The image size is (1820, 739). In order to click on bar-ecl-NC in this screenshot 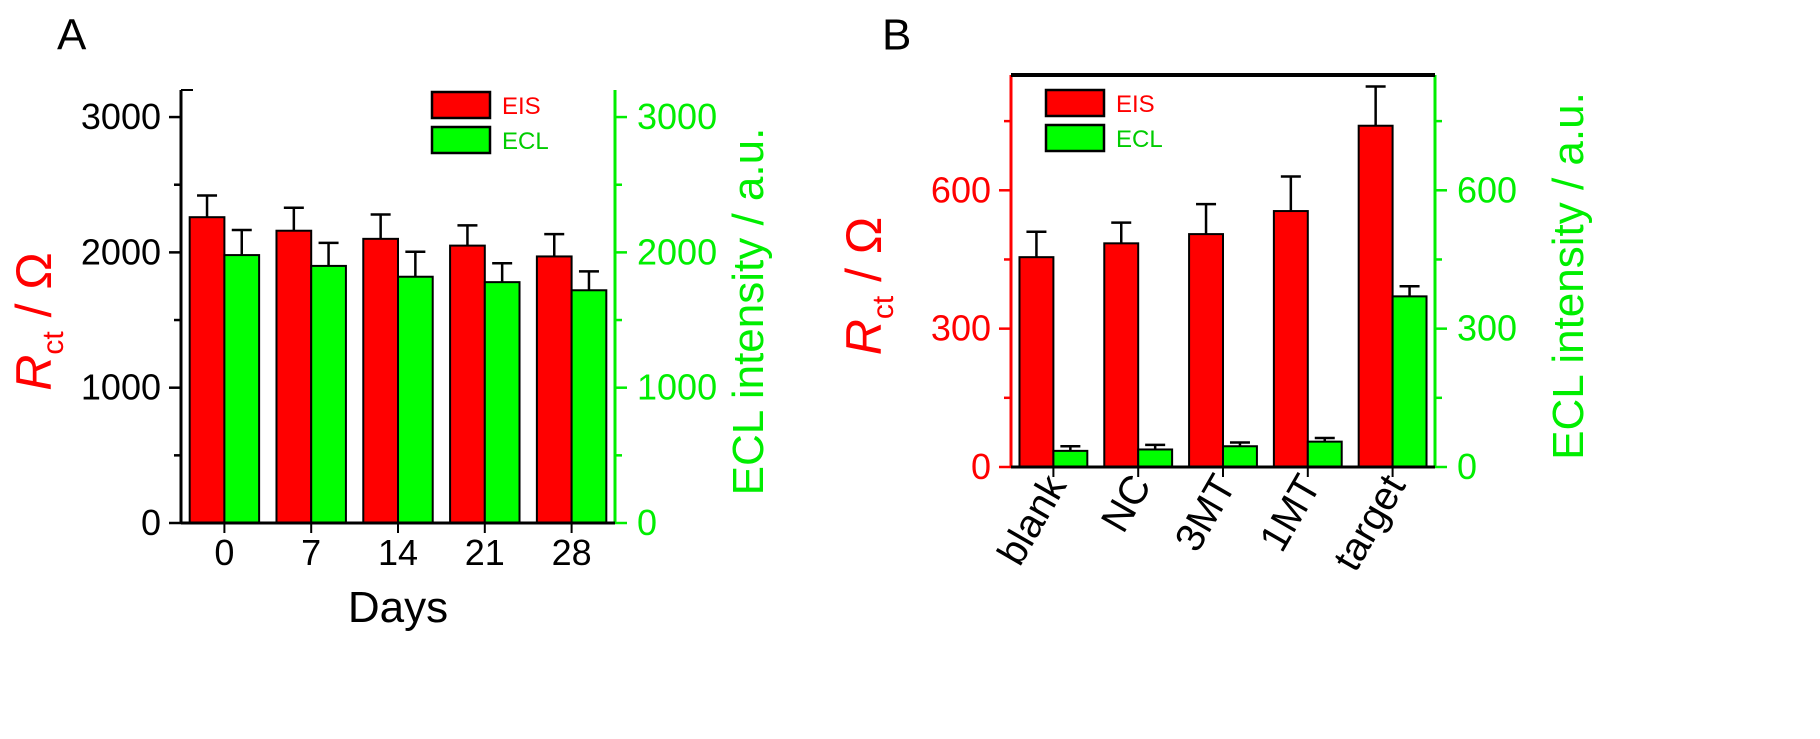, I will do `click(1155, 458)`.